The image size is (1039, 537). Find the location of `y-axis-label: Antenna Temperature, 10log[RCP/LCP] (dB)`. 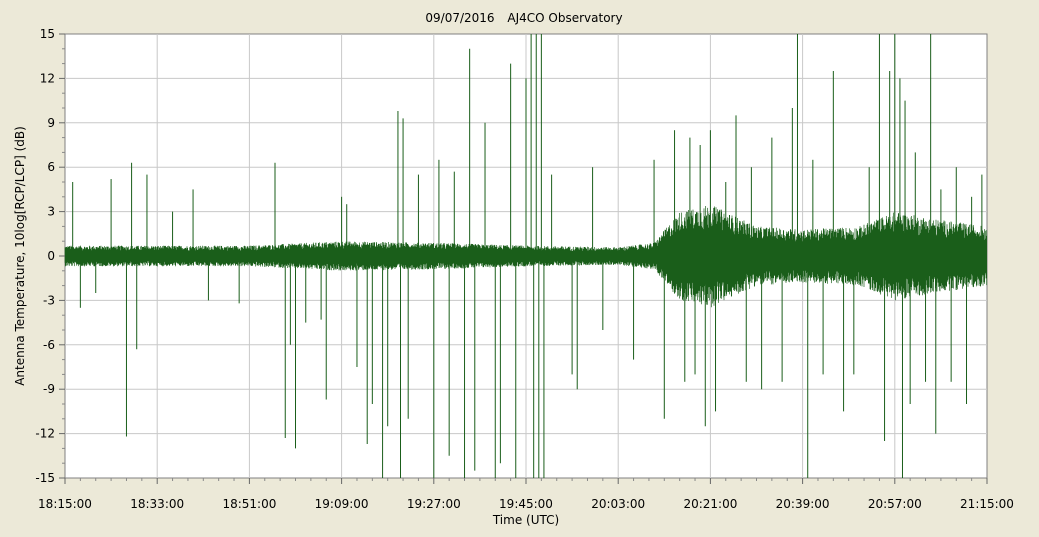

y-axis-label: Antenna Temperature, 10log[RCP/LCP] (dB) is located at coordinates (20, 256).